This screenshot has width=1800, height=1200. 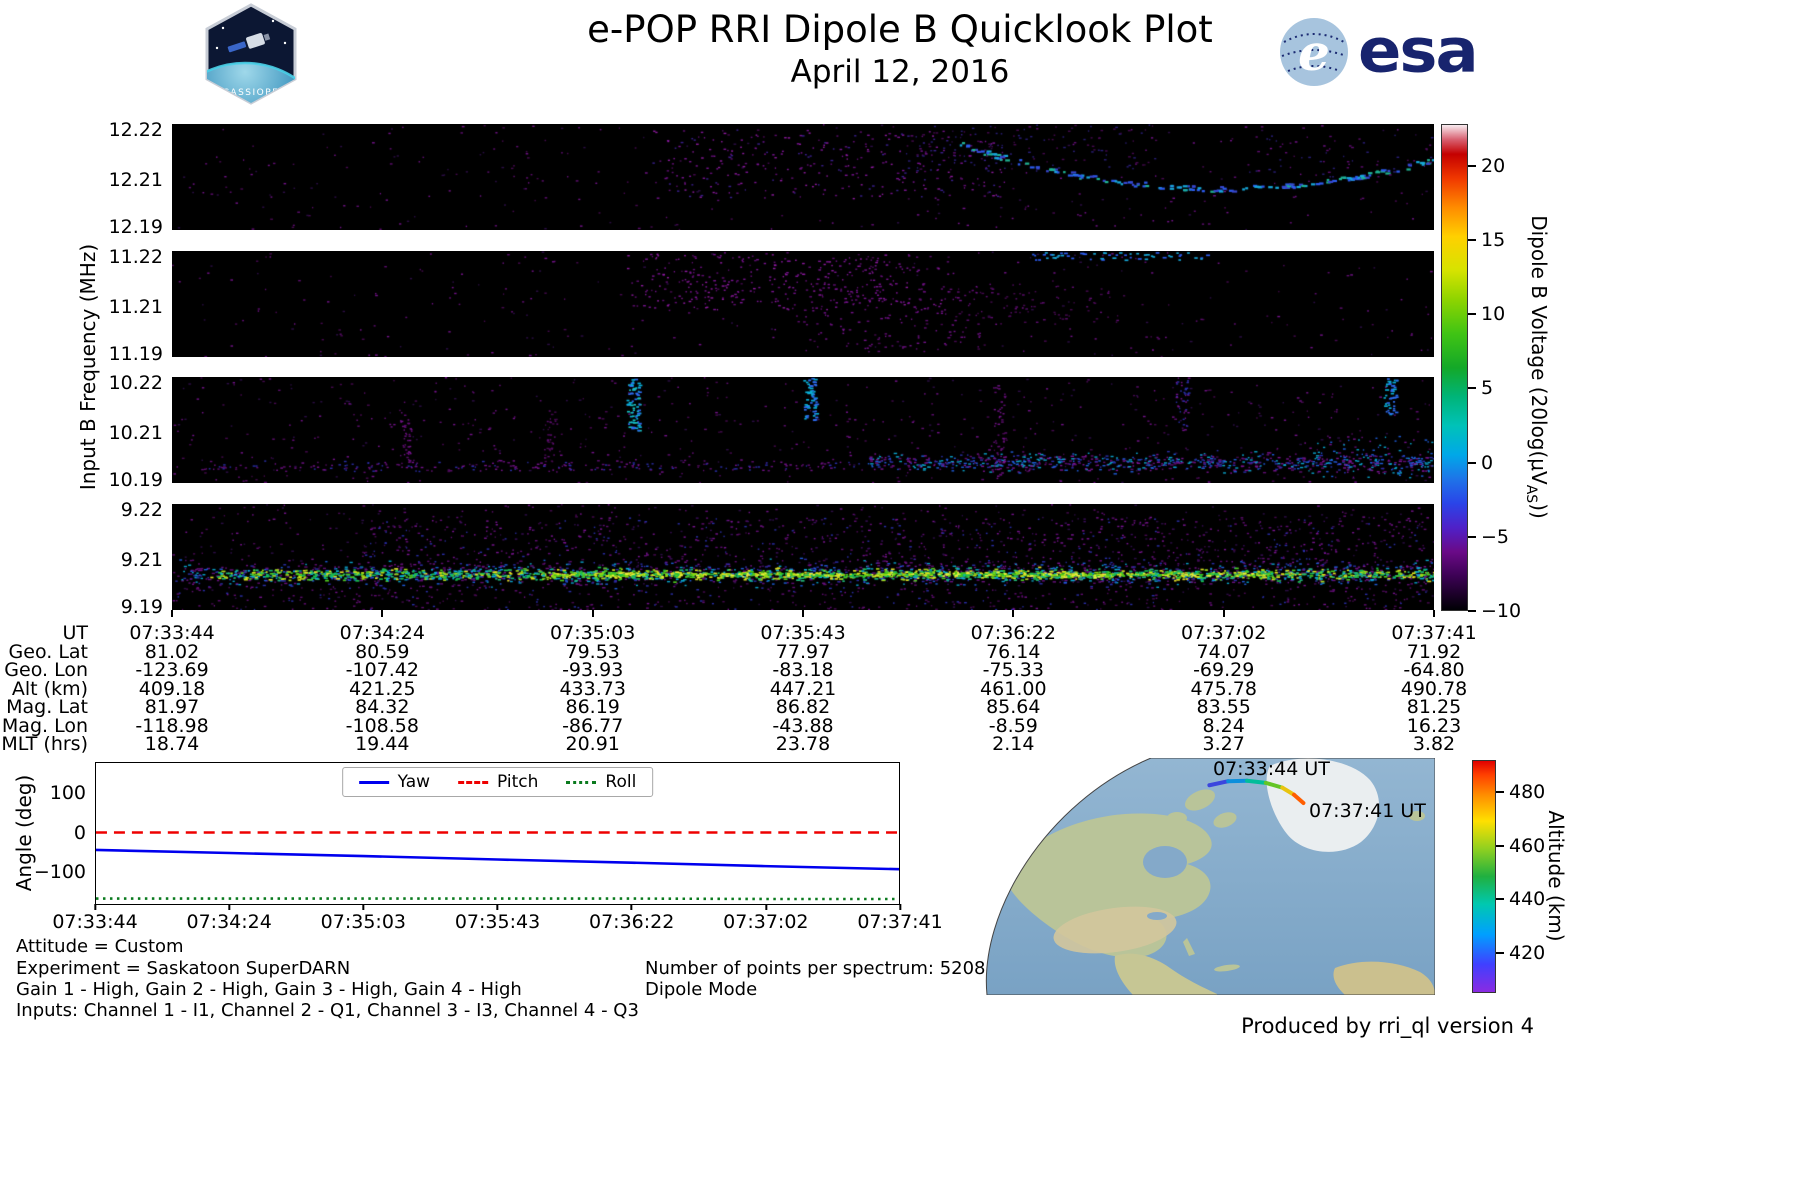 I want to click on ephemeris-value: -123.69, so click(x=172, y=670).